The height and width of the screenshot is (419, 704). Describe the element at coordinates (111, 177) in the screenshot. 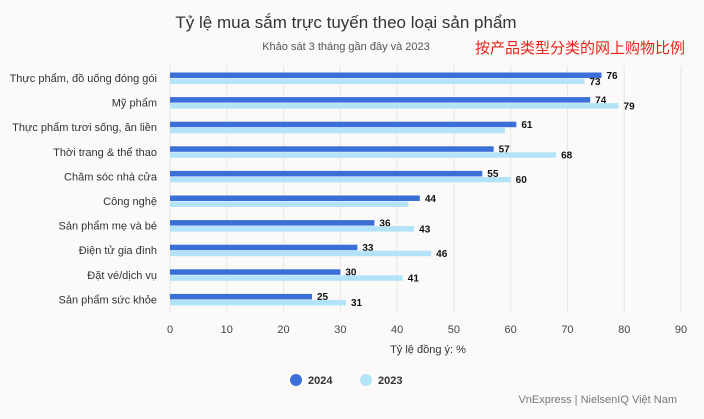

I see `category-label-4: Chăm sóc nhà cửa` at that location.